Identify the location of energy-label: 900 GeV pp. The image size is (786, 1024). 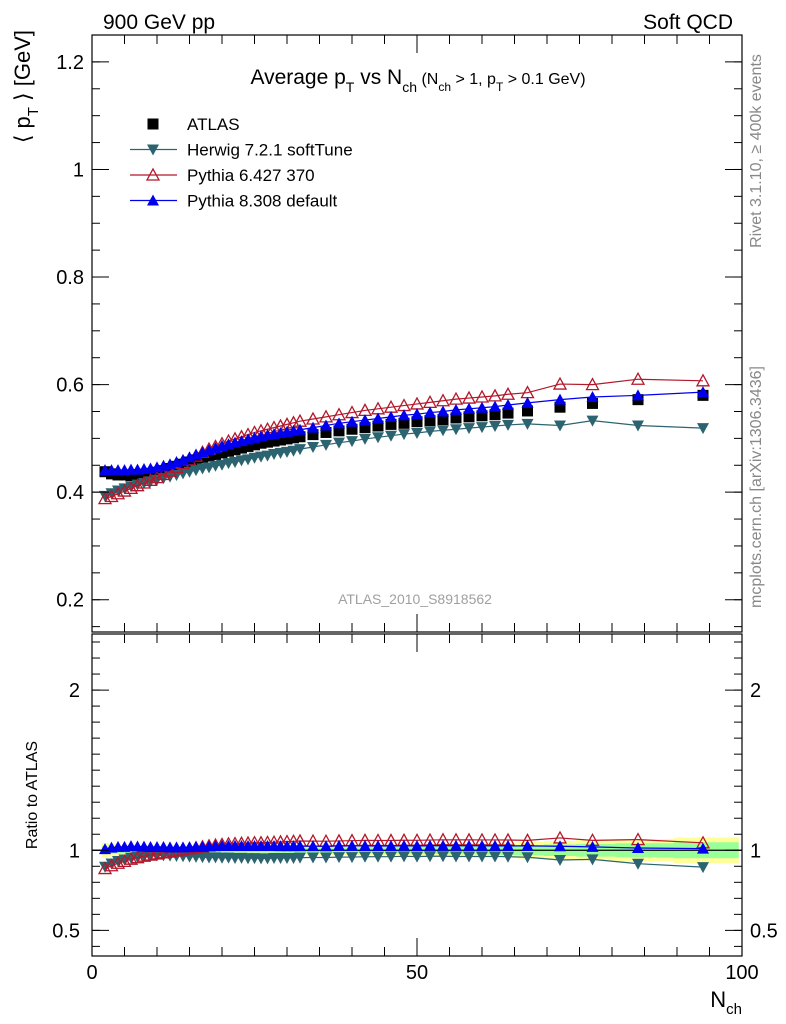
(159, 22).